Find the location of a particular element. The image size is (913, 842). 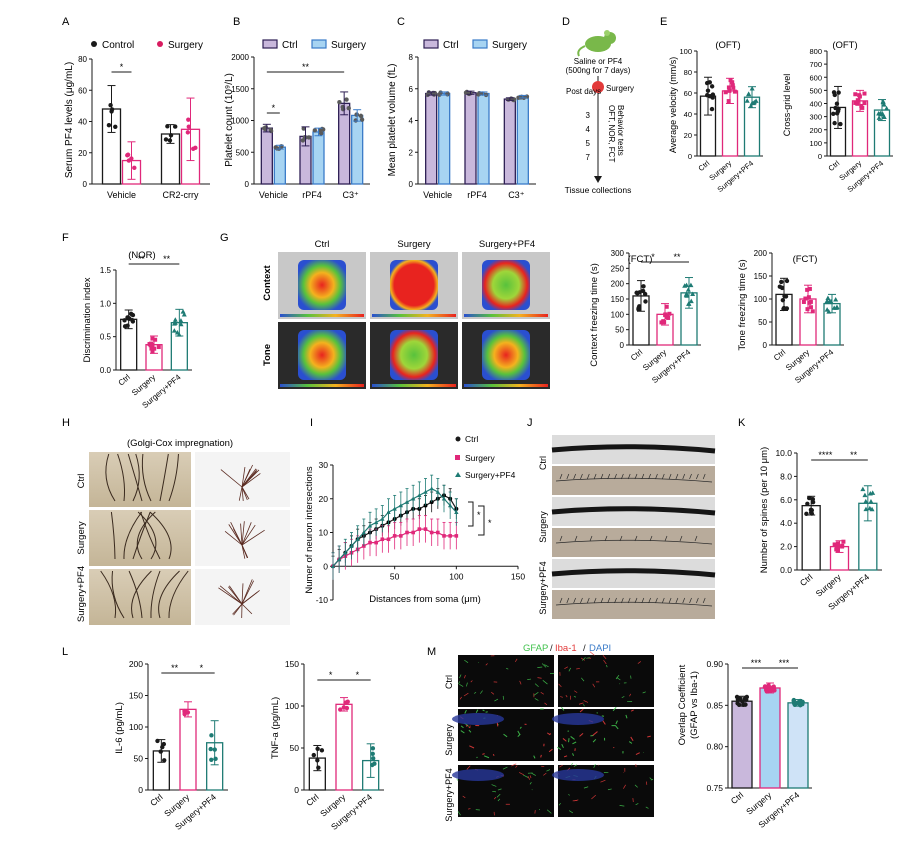

significance-label: * is located at coordinates (274, 108).